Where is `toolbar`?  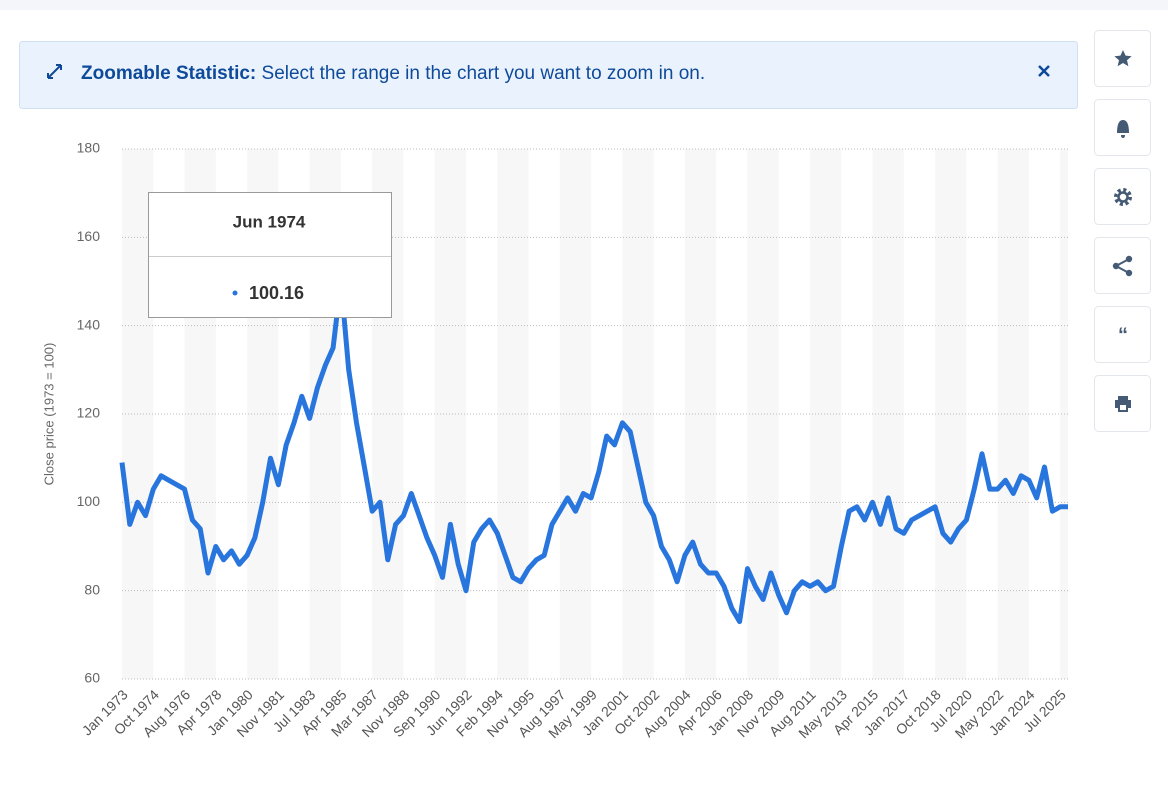
toolbar is located at coordinates (1122, 231).